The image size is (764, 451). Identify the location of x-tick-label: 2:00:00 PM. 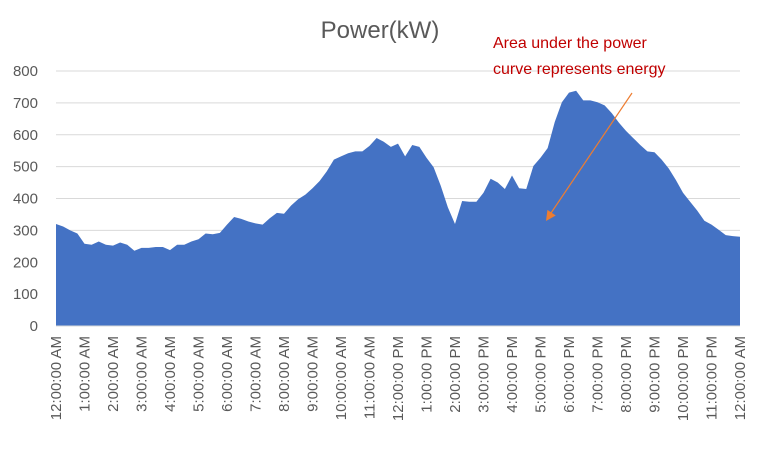
(455, 374).